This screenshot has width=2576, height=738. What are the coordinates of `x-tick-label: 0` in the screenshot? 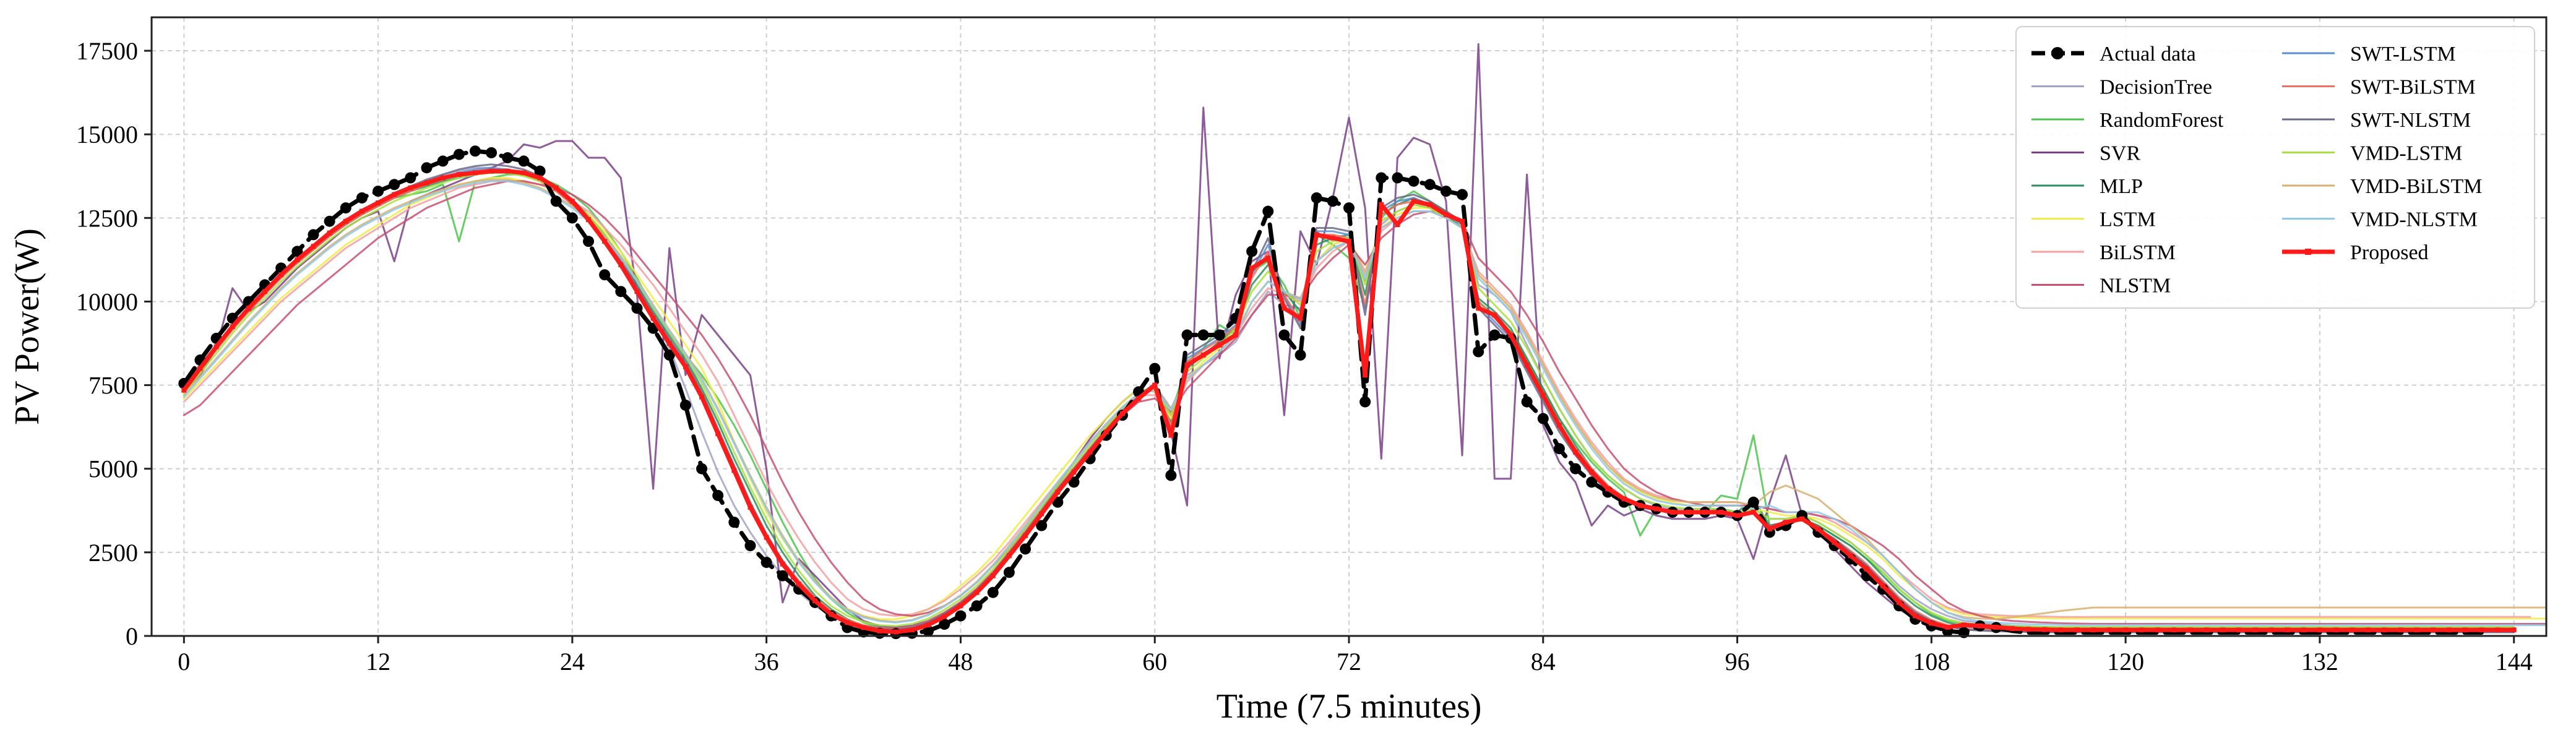 It's located at (184, 662).